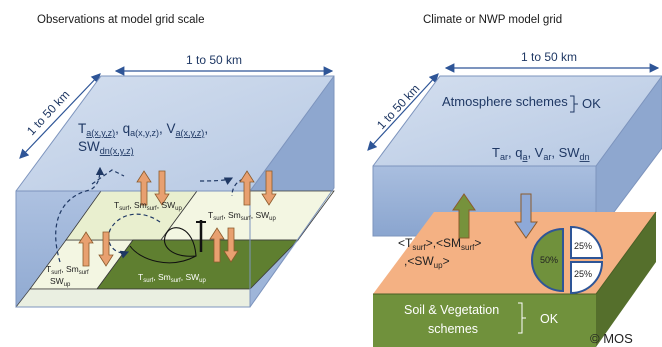  Describe the element at coordinates (427, 262) in the screenshot. I see `right-surface-vars-2: ,<SWup>` at that location.